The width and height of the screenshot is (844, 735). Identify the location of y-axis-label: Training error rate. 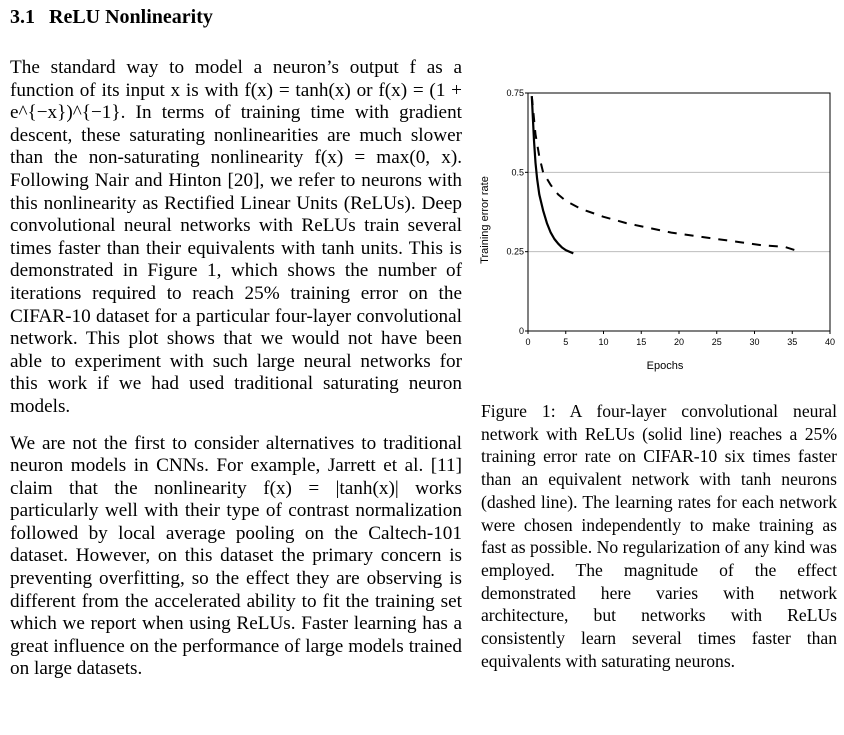
(485, 220).